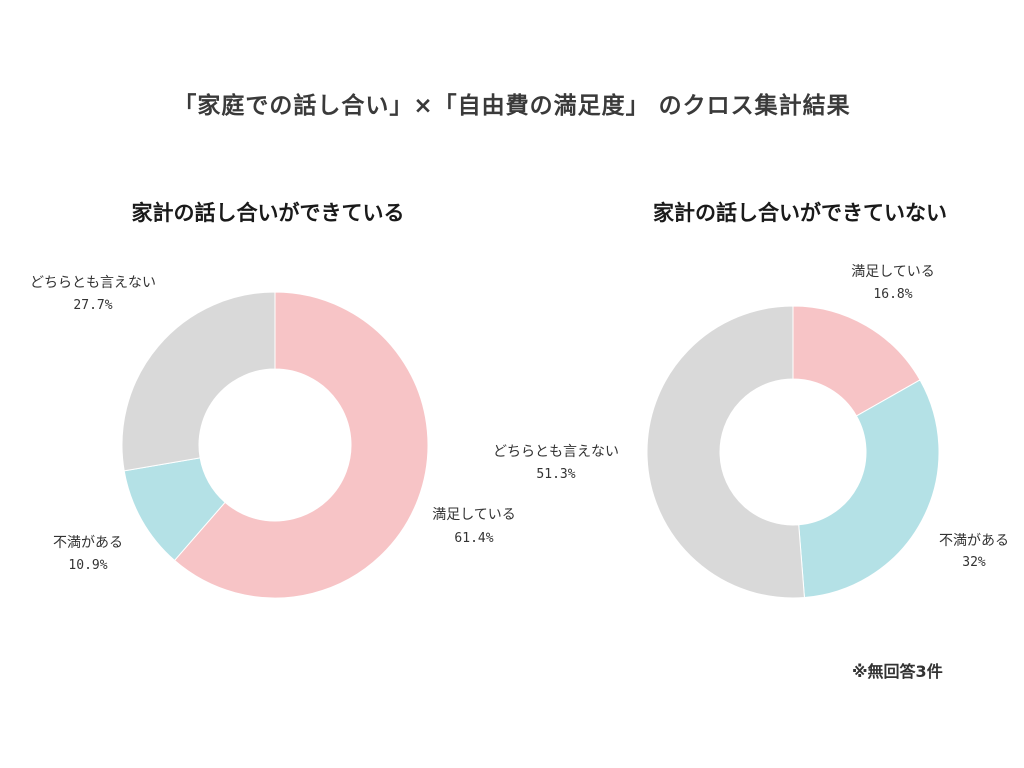 Image resolution: width=1024 pixels, height=768 pixels. What do you see at coordinates (555, 474) in the screenshot?
I see `slice-value-neutral: 51.3%` at bounding box center [555, 474].